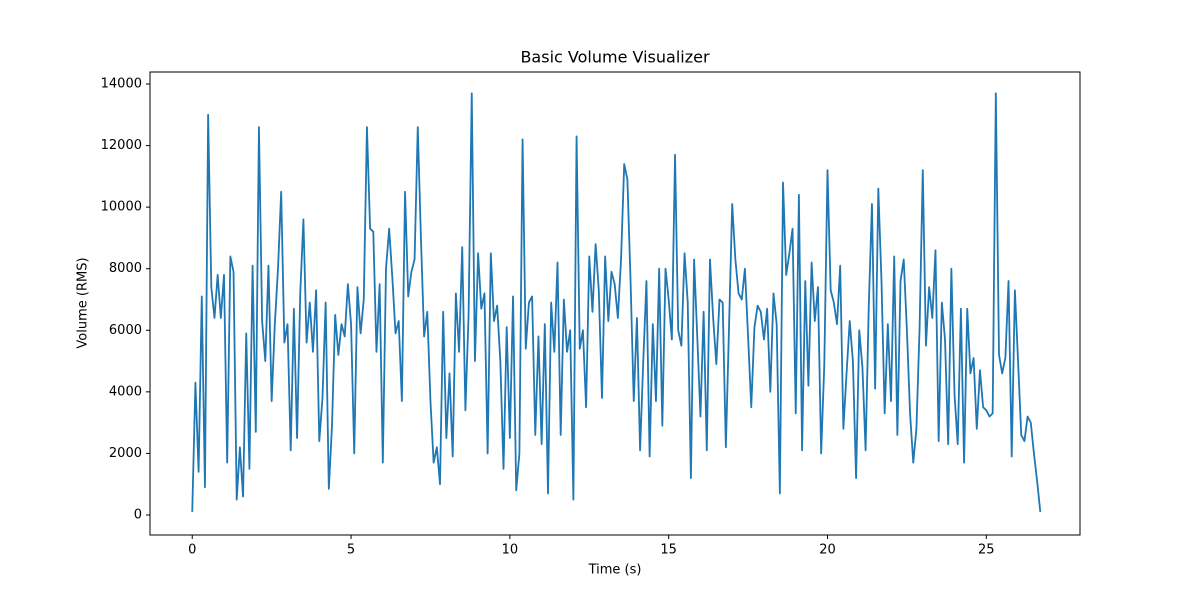 This screenshot has width=1200, height=600. Describe the element at coordinates (125, 330) in the screenshot. I see `y-tick-label: 6000` at that location.